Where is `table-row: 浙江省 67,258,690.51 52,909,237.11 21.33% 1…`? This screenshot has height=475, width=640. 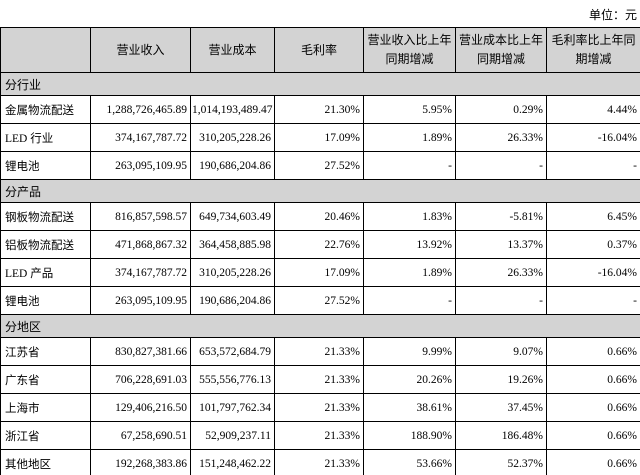 table-row: 浙江省 67,258,690.51 52,909,237.11 21.33% 1… is located at coordinates (320, 435).